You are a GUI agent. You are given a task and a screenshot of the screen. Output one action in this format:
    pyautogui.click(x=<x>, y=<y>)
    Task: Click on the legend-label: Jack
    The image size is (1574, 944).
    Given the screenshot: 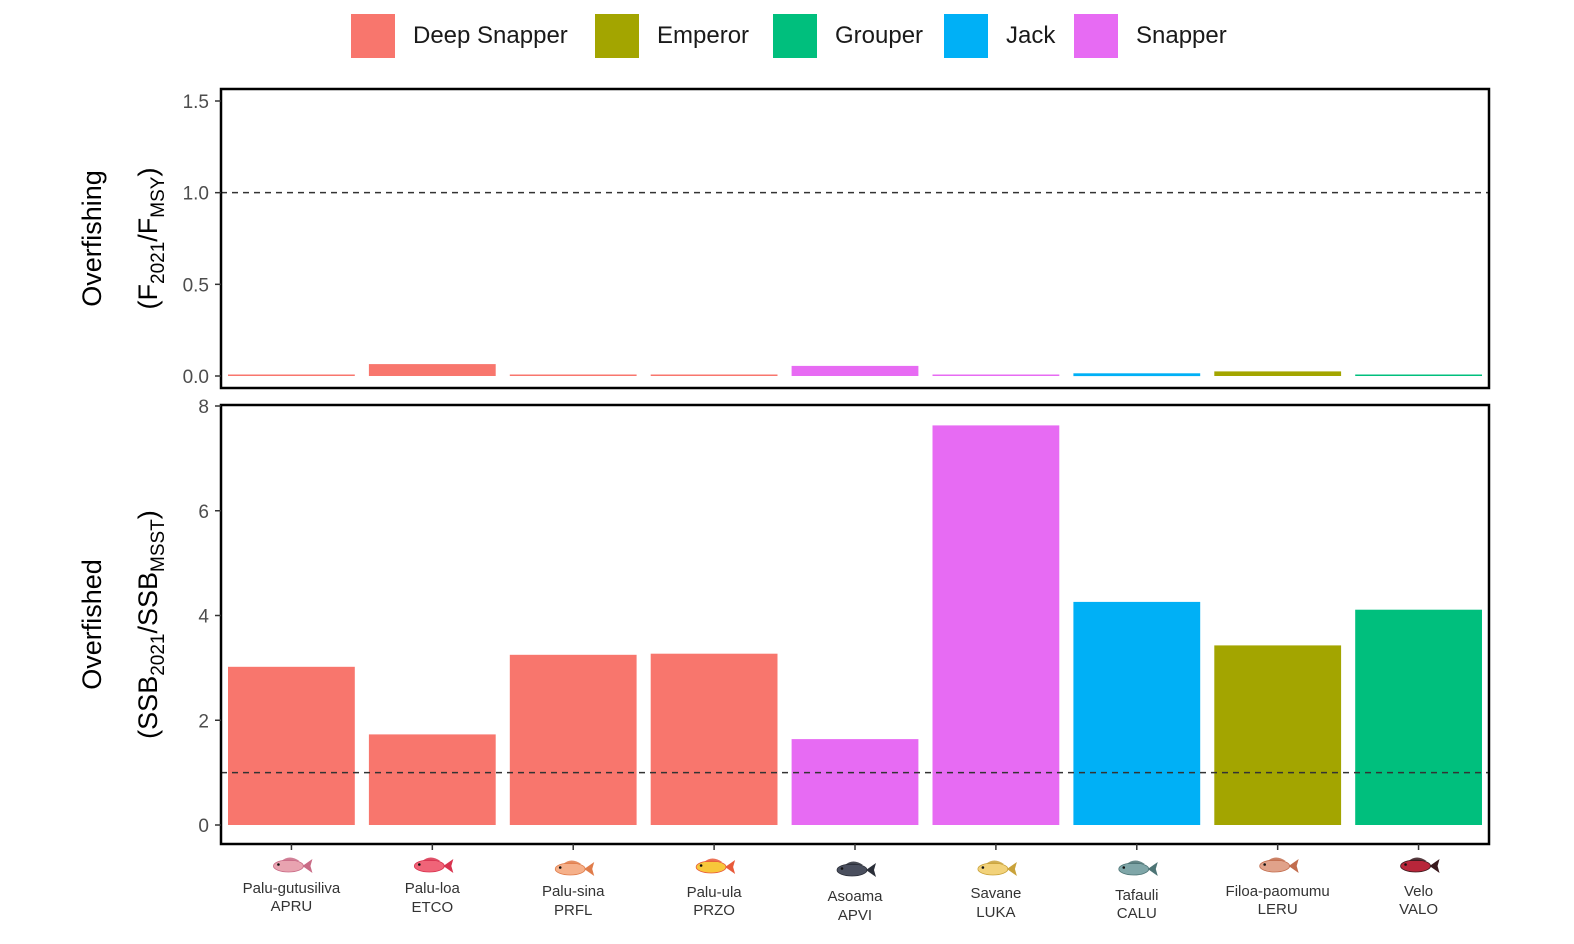 What is the action you would take?
    pyautogui.click(x=1031, y=35)
    